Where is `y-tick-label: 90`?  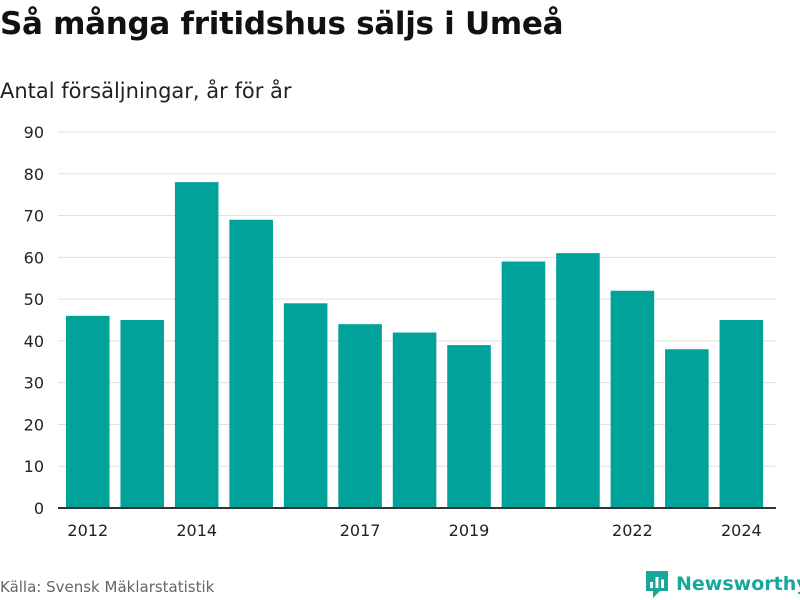
y-tick-label: 90 is located at coordinates (34, 132).